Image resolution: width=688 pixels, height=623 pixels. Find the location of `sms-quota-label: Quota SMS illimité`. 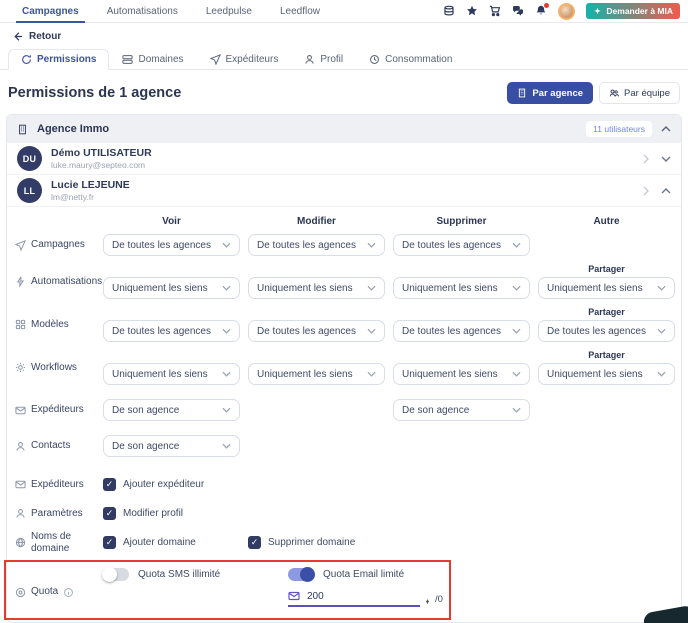

sms-quota-label: Quota SMS illimité is located at coordinates (179, 574).